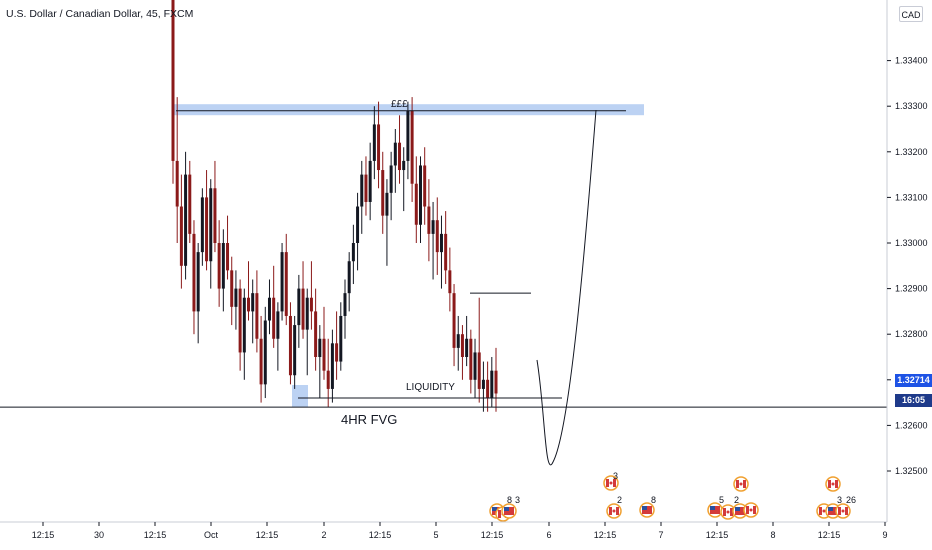 This screenshot has height=550, width=932. I want to click on price-tick-label: 1.33200, so click(911, 152).